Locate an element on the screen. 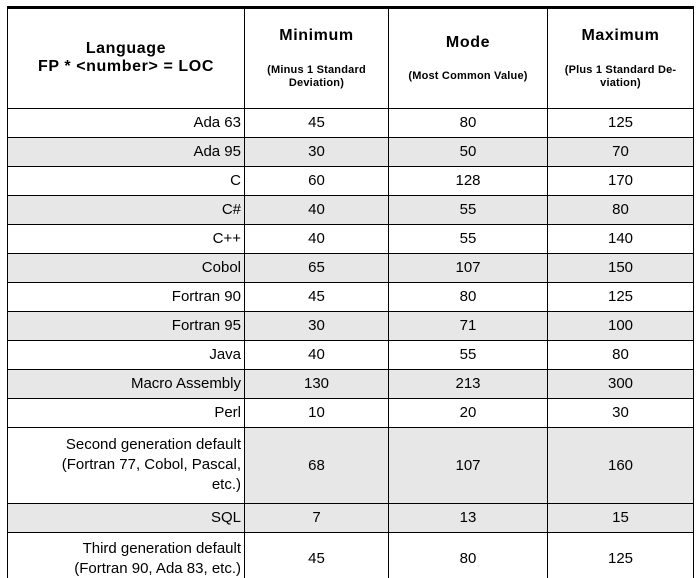 The height and width of the screenshot is (578, 697). header-minimum-subtitle: (Minus 1 Standard Deviation) is located at coordinates (316, 76).